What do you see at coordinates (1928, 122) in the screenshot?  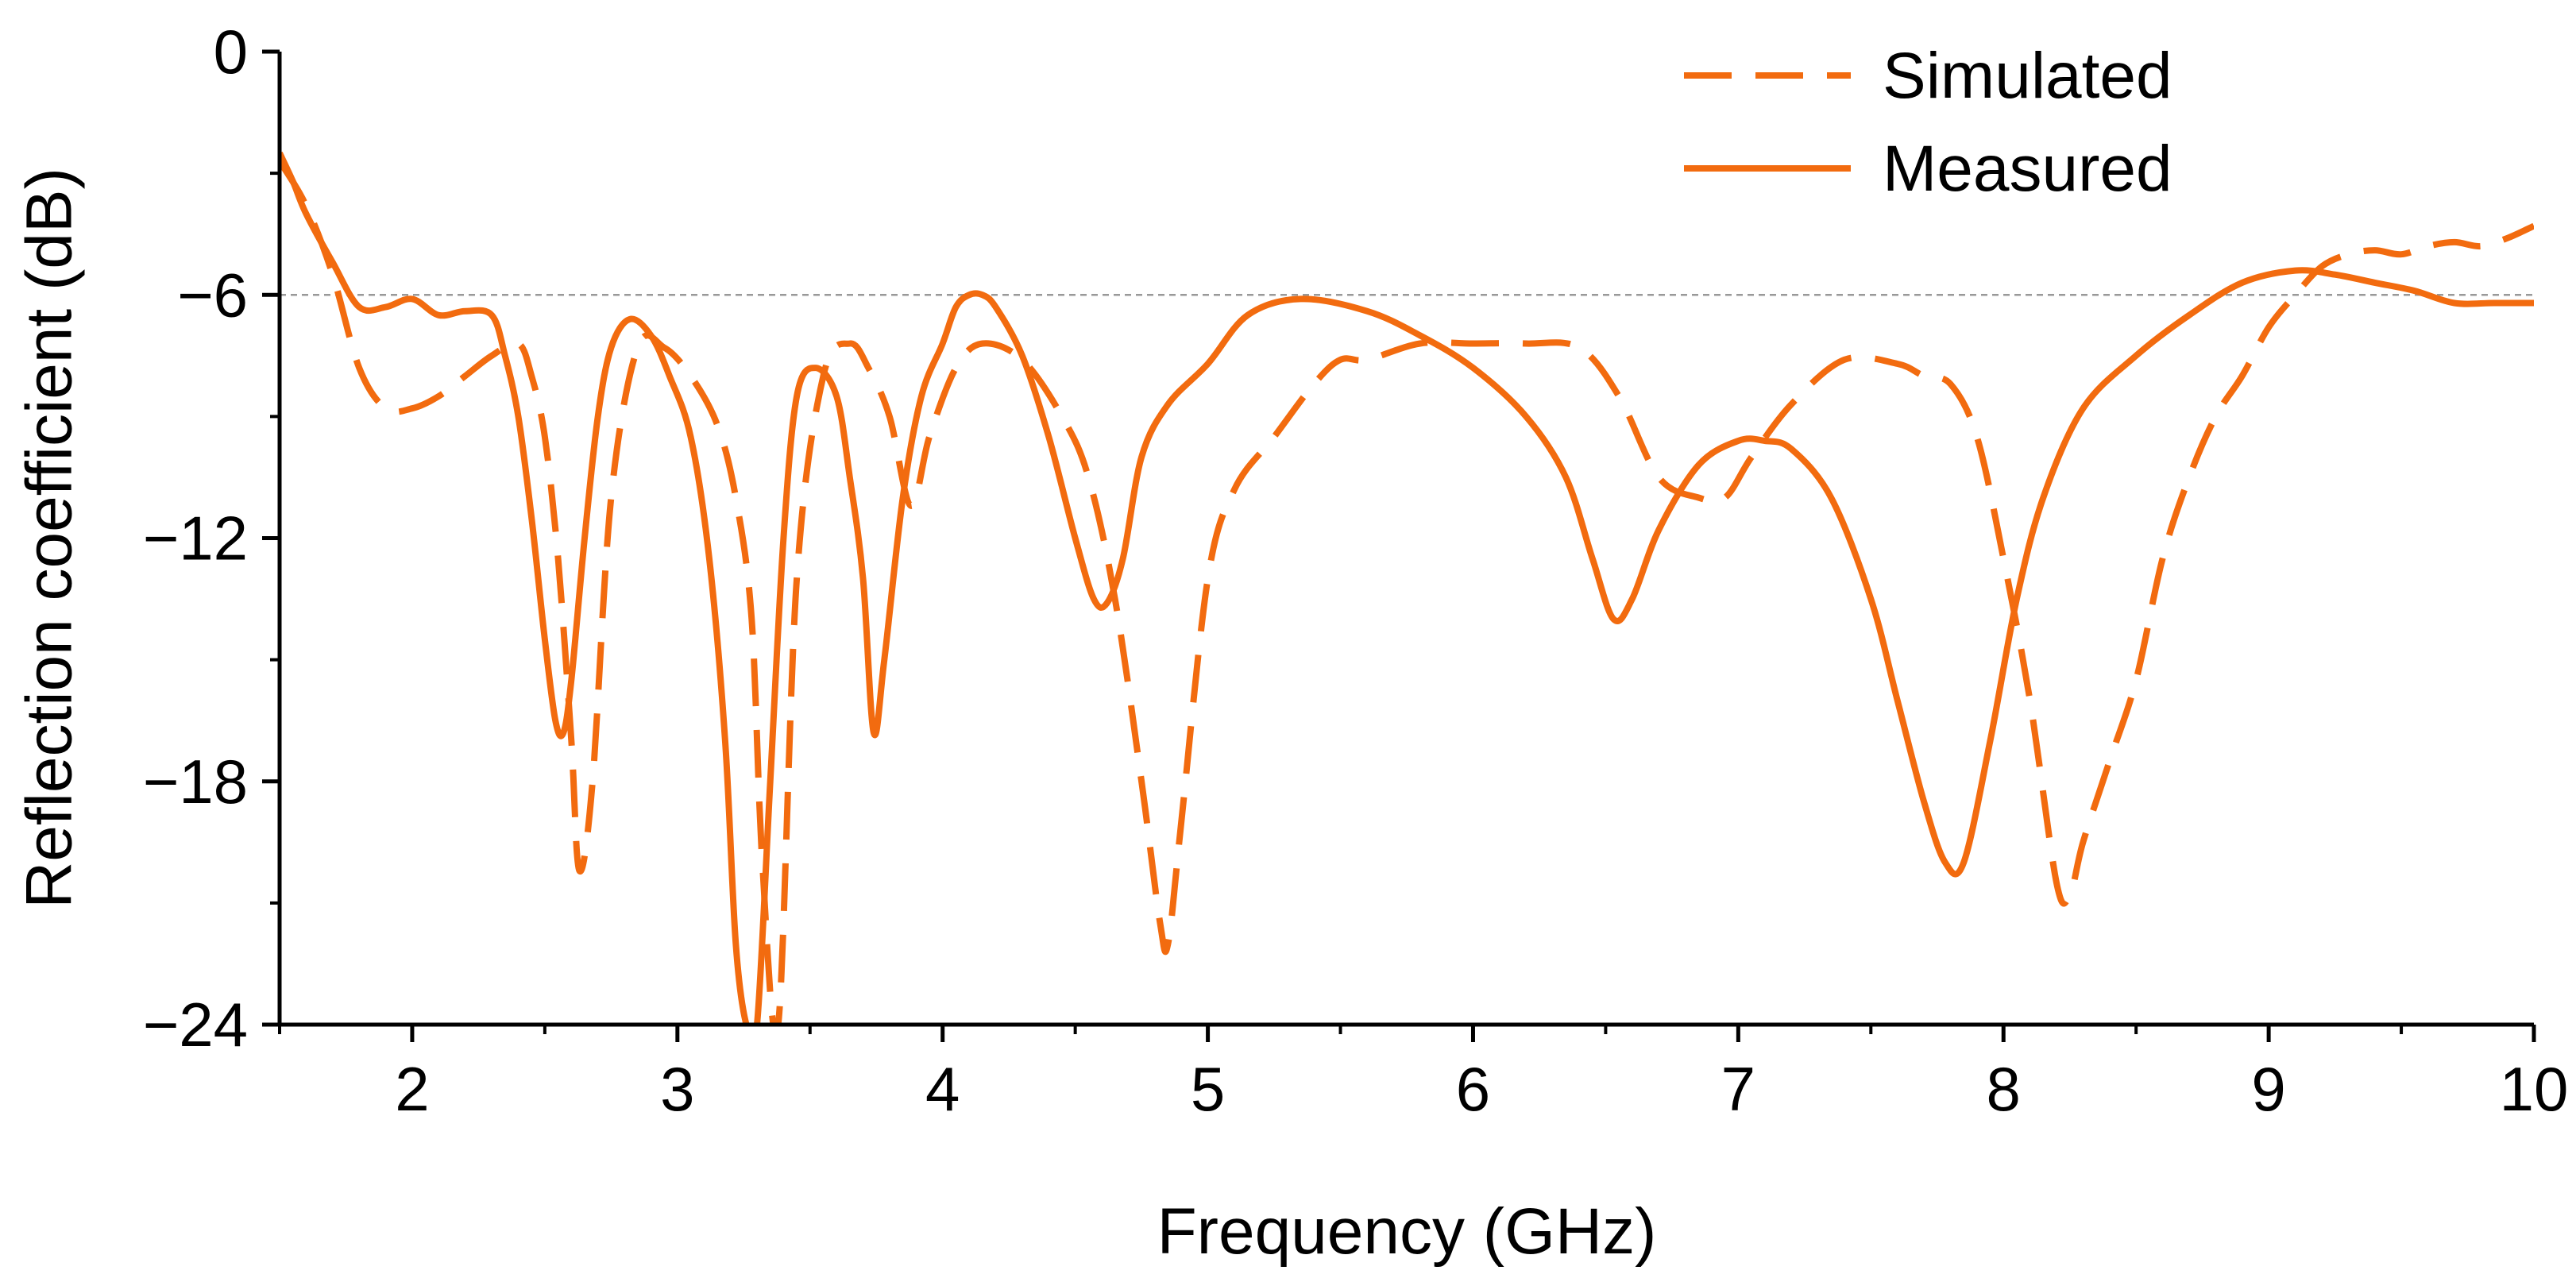 I see `legend: Simulated Measured` at bounding box center [1928, 122].